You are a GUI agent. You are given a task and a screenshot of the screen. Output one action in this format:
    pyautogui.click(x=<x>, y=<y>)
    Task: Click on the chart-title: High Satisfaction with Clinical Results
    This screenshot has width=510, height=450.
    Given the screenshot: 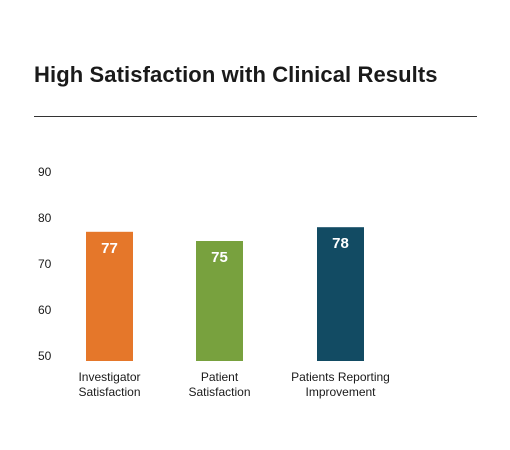 What is the action you would take?
    pyautogui.click(x=236, y=74)
    